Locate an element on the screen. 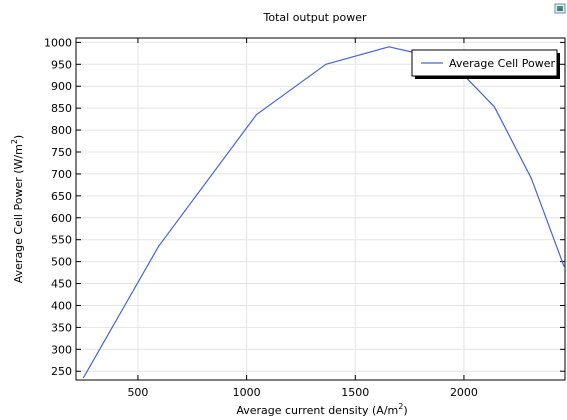  y-tick-label: 750 is located at coordinates (61, 152).